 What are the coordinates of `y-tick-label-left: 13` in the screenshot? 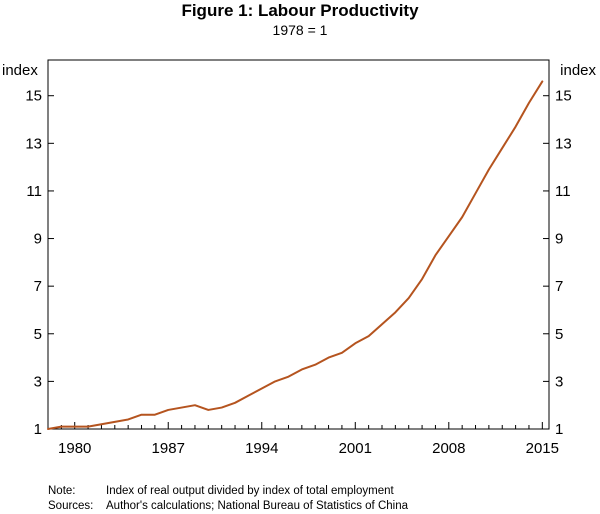 It's located at (33, 143).